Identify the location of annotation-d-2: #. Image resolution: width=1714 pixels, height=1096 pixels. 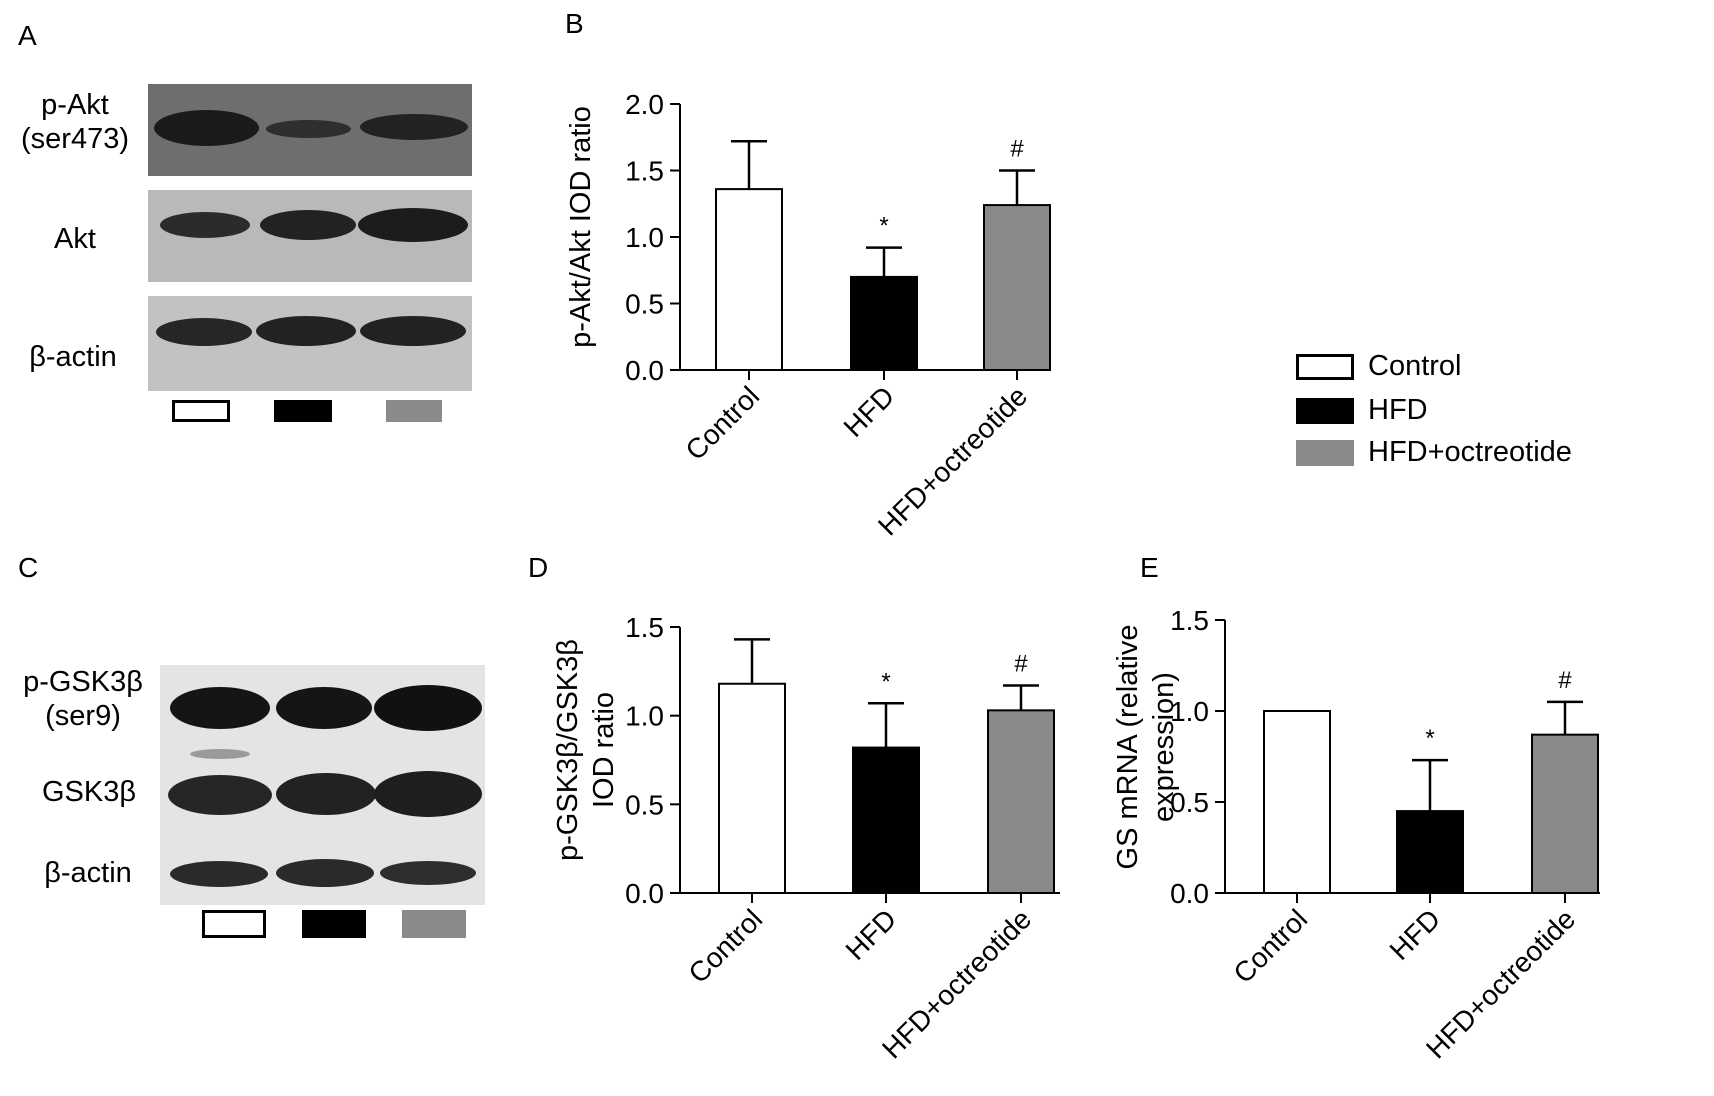
(1021, 664).